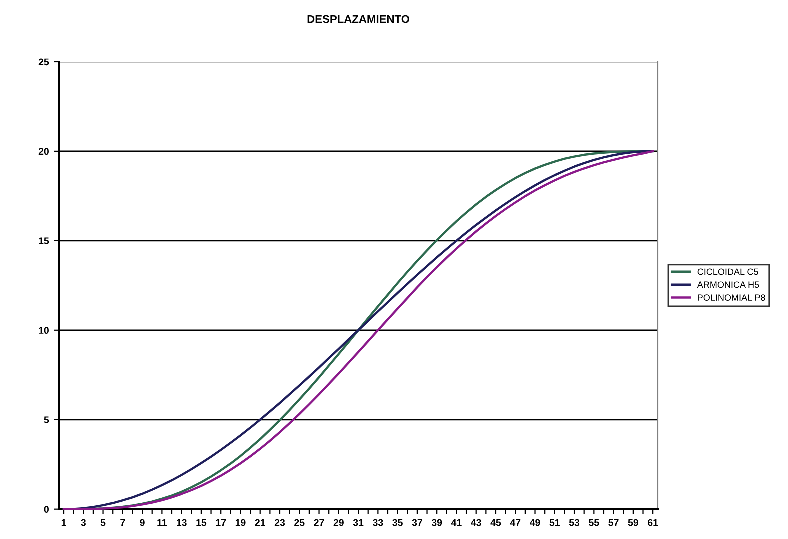 The height and width of the screenshot is (539, 788). What do you see at coordinates (732, 298) in the screenshot?
I see `legend-label: POLINOMIAL P8` at bounding box center [732, 298].